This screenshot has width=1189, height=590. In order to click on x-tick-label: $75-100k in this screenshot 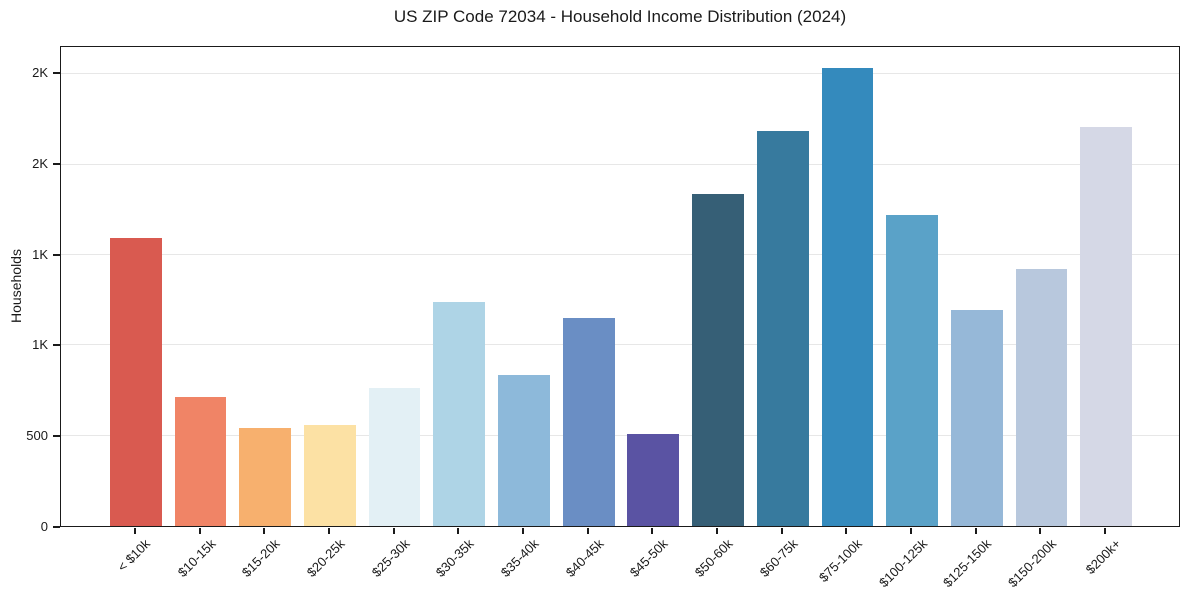, I will do `click(841, 560)`.